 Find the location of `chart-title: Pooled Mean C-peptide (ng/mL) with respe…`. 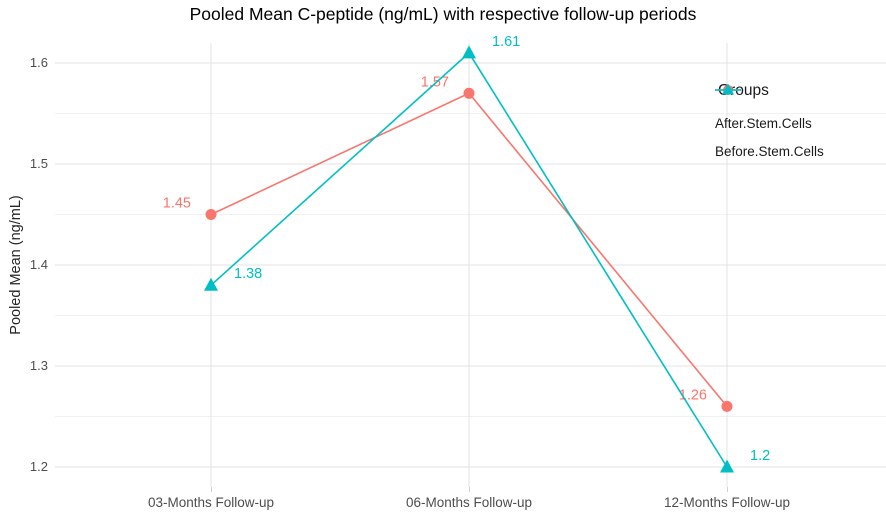

chart-title: Pooled Mean C-peptide (ng/mL) with respe… is located at coordinates (443, 14).